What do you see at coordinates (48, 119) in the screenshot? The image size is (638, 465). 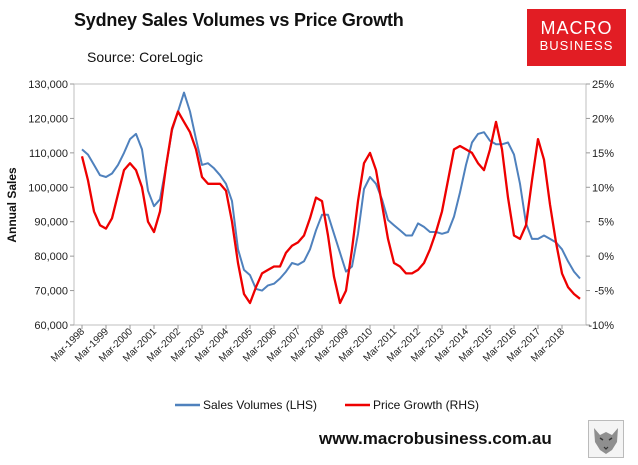 I see `y-left-tick-label: 120,000` at bounding box center [48, 119].